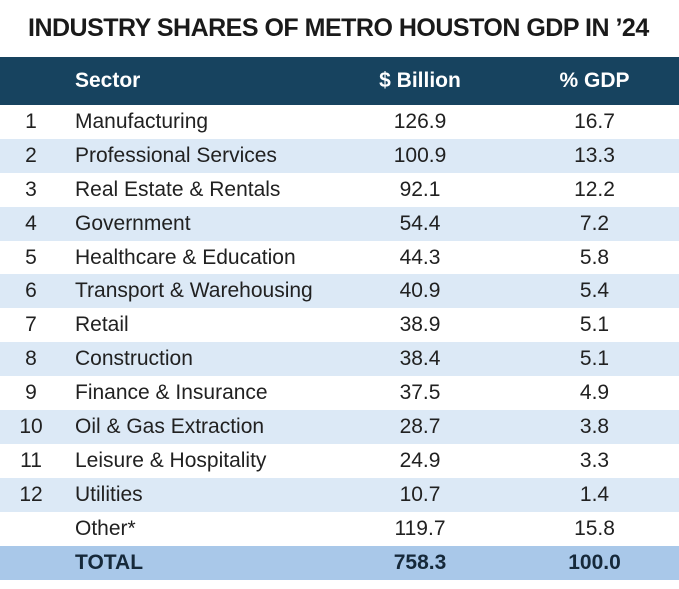  What do you see at coordinates (420, 562) in the screenshot?
I see `total-billion: 758.3` at bounding box center [420, 562].